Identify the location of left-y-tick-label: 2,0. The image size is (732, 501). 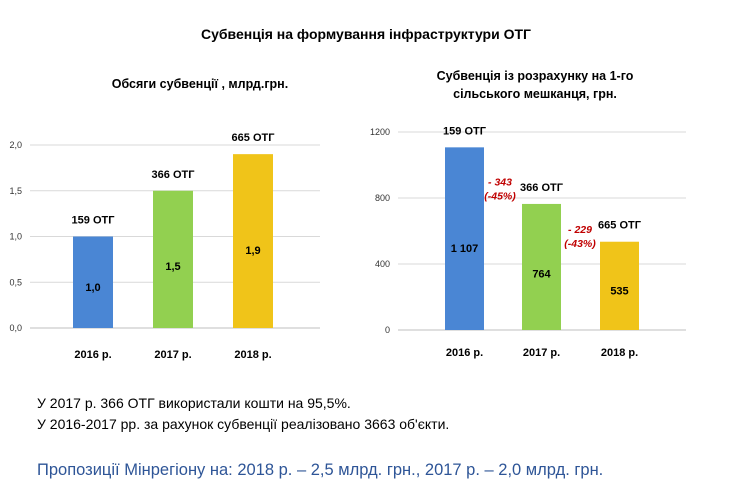
(15, 145).